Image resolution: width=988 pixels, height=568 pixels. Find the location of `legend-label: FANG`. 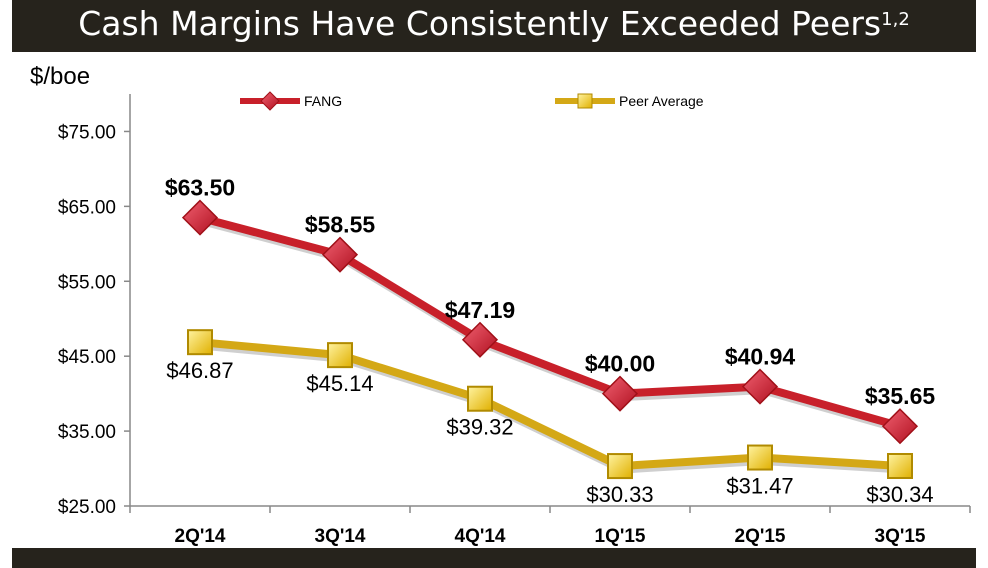

legend-label: FANG is located at coordinates (323, 101).